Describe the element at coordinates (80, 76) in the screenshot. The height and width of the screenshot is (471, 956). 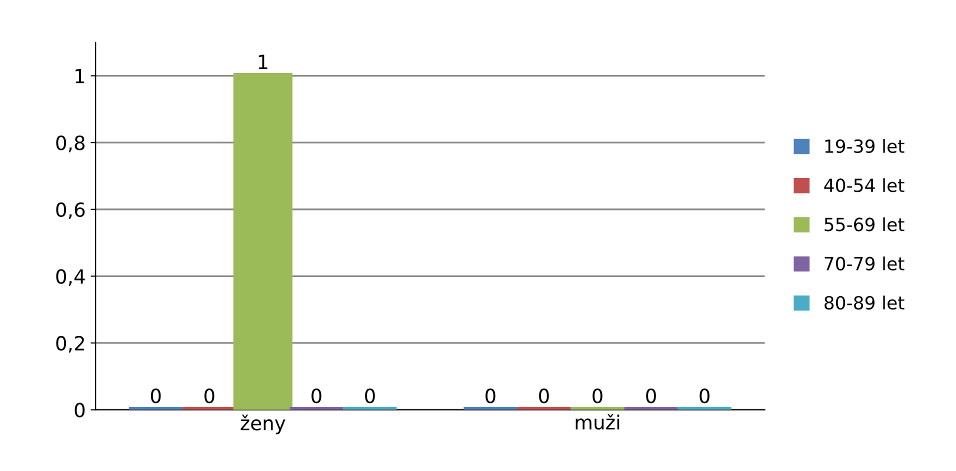
I see `y-tick-label: 1` at that location.